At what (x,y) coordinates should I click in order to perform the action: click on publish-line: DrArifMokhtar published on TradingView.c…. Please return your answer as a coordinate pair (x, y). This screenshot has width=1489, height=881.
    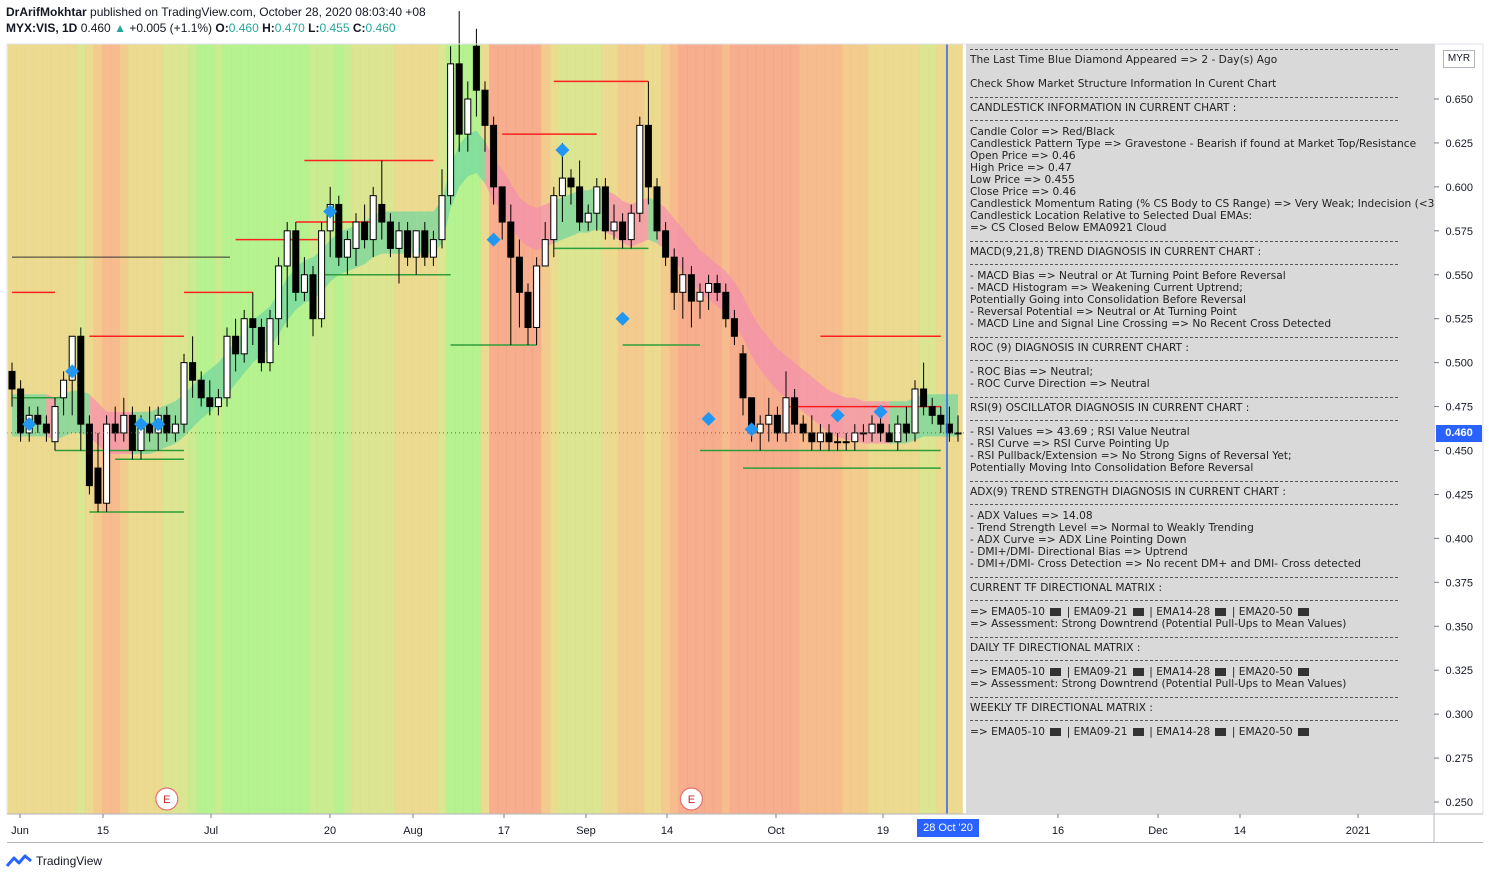
    Looking at the image, I should click on (216, 12).